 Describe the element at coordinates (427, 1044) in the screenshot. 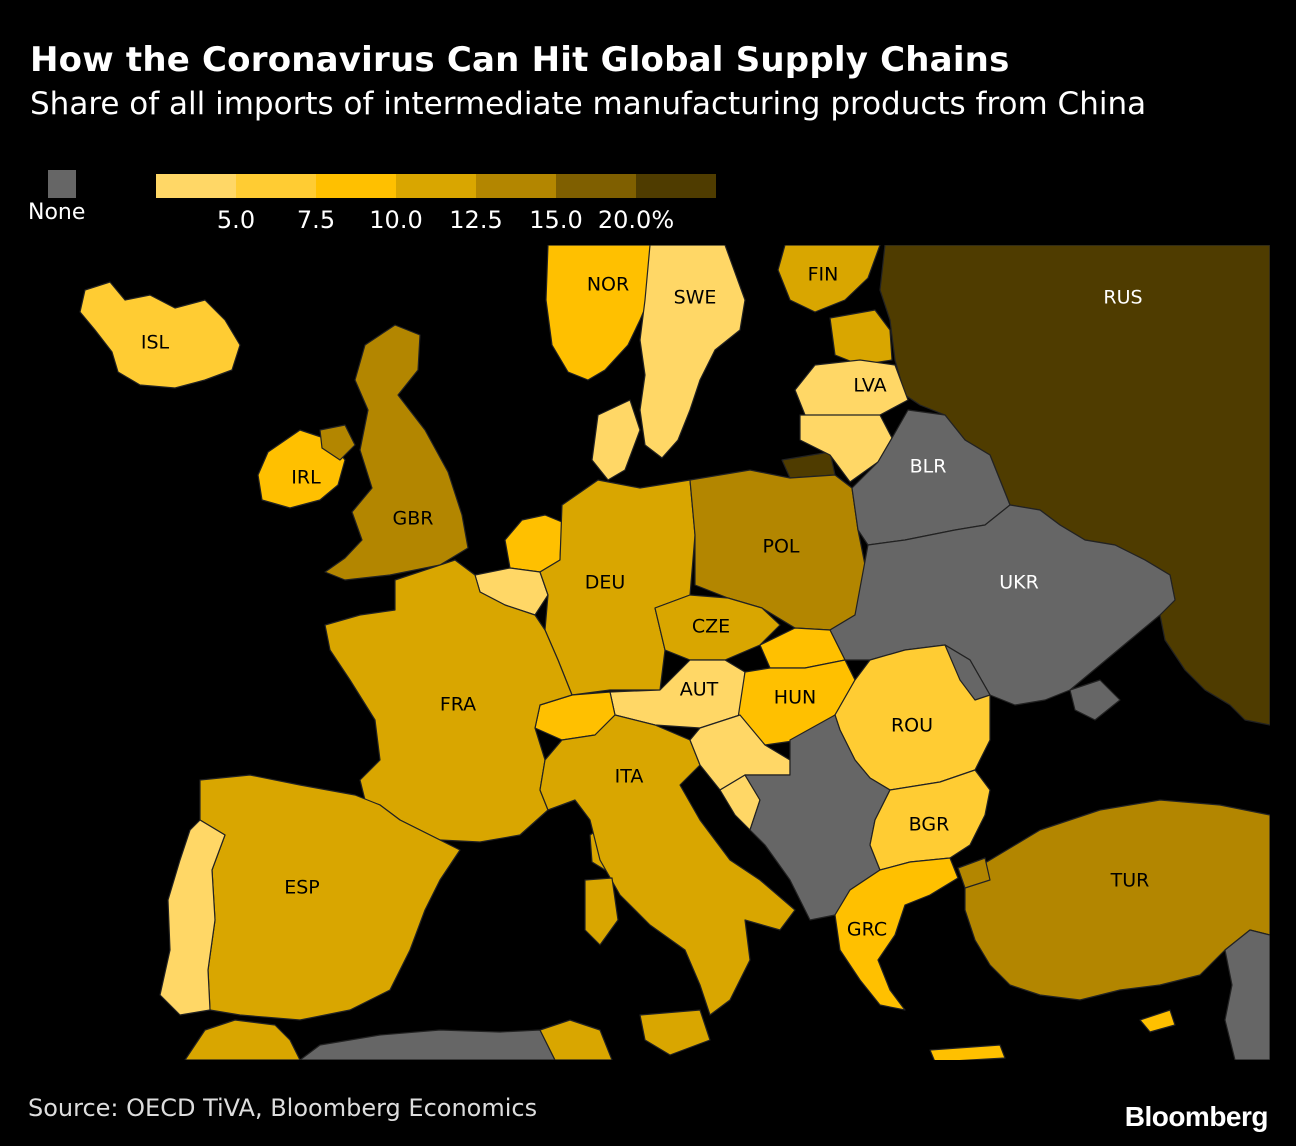

I see `region-DZA` at that location.